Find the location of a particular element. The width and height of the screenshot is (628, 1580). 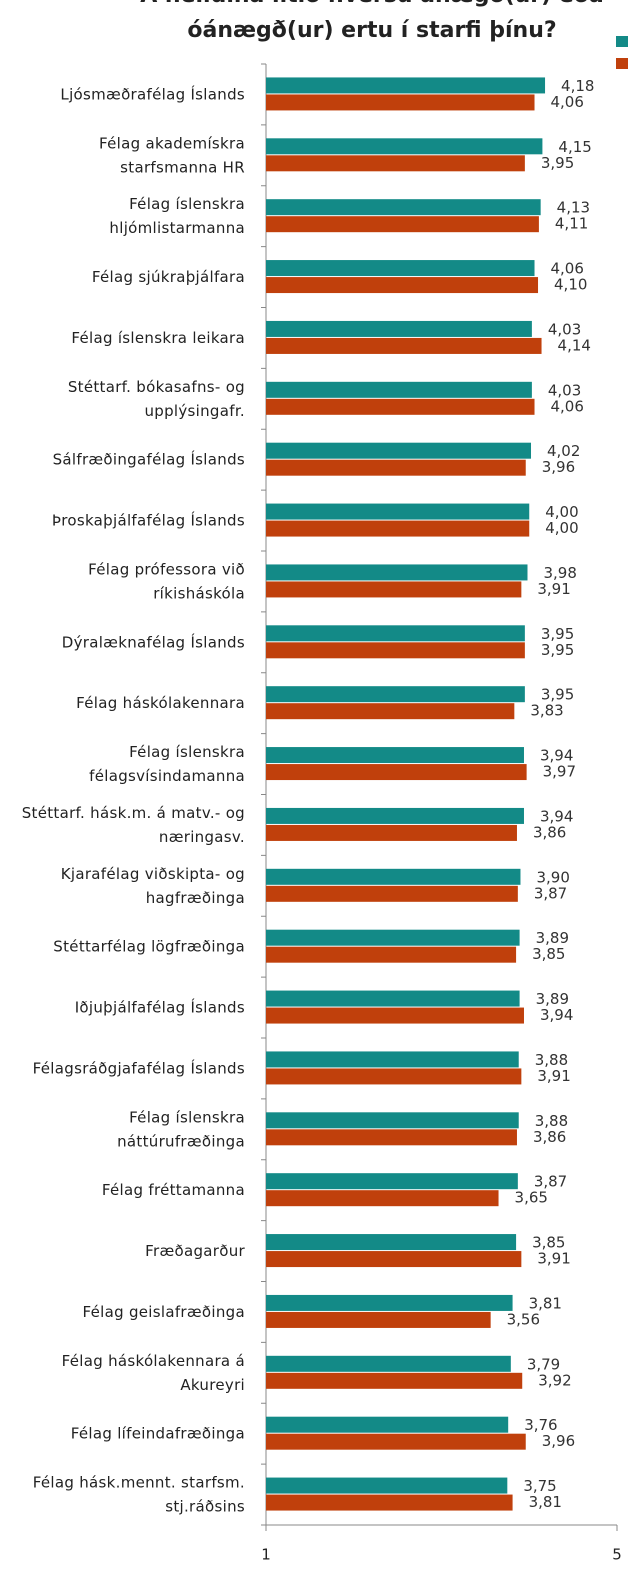

category-label: Félag lífeindafræðinga is located at coordinates (158, 1433).